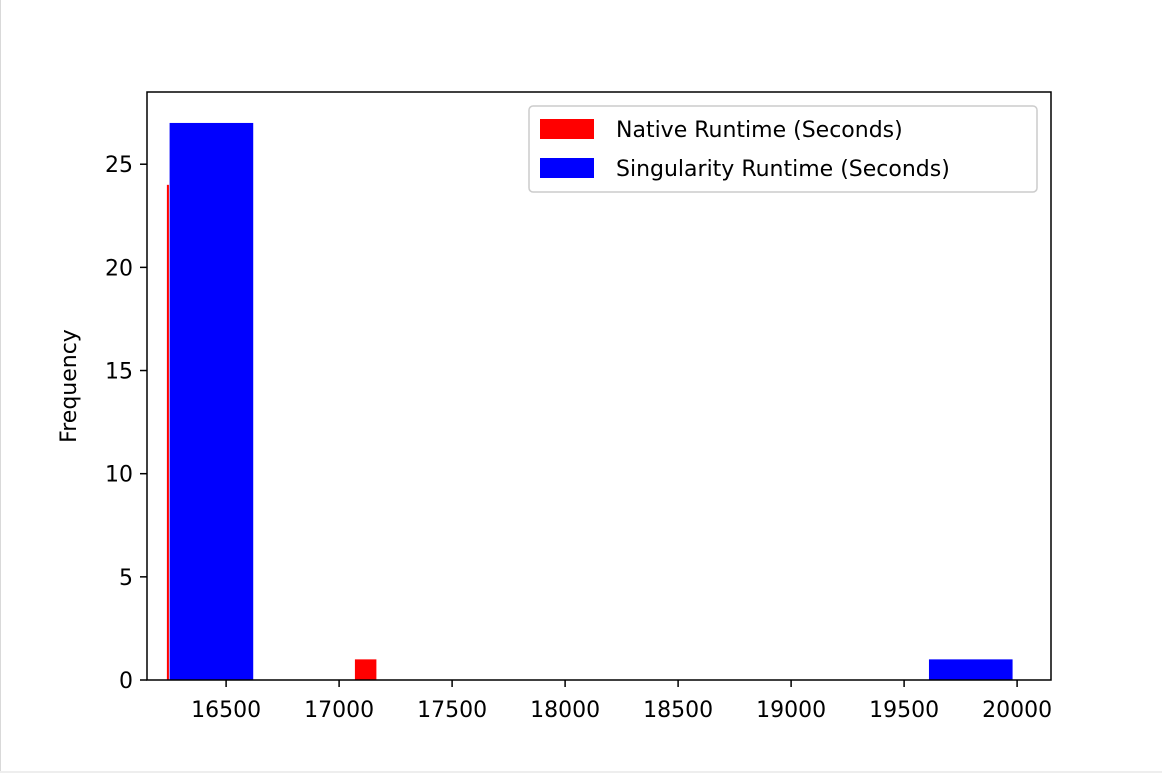 This screenshot has height=773, width=1162. What do you see at coordinates (791, 710) in the screenshot?
I see `x-tick-label: 19000` at bounding box center [791, 710].